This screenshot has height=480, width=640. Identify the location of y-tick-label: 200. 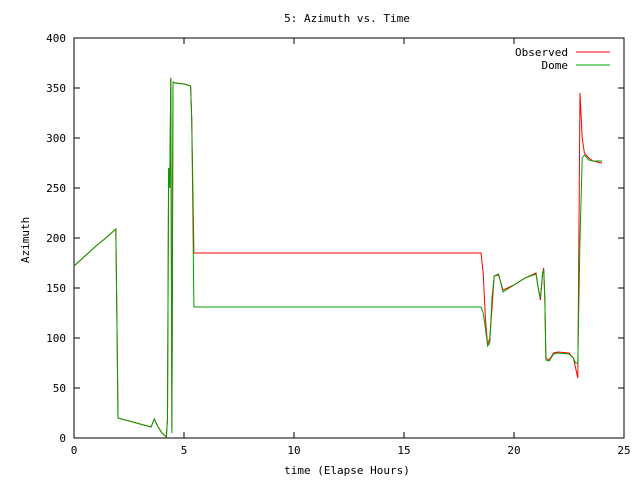
(56, 238).